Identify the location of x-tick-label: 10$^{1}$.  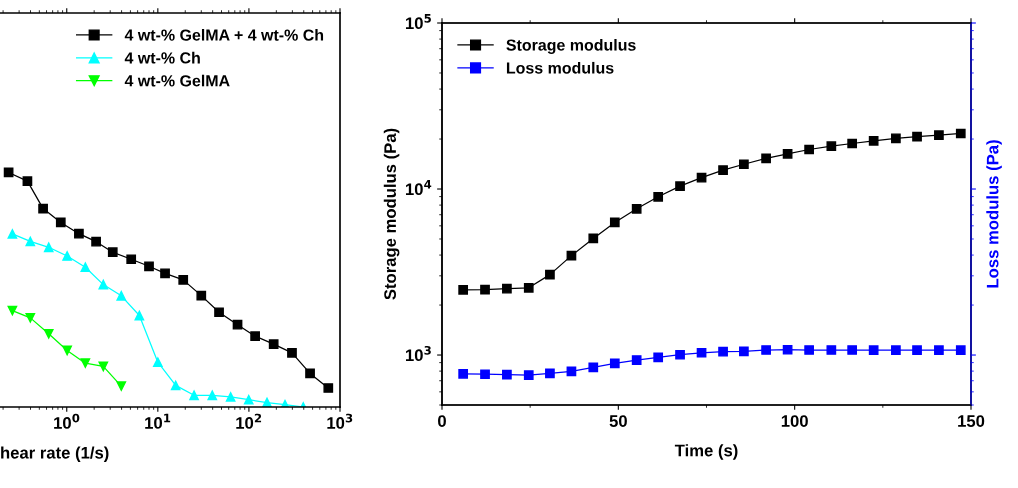
(158, 421).